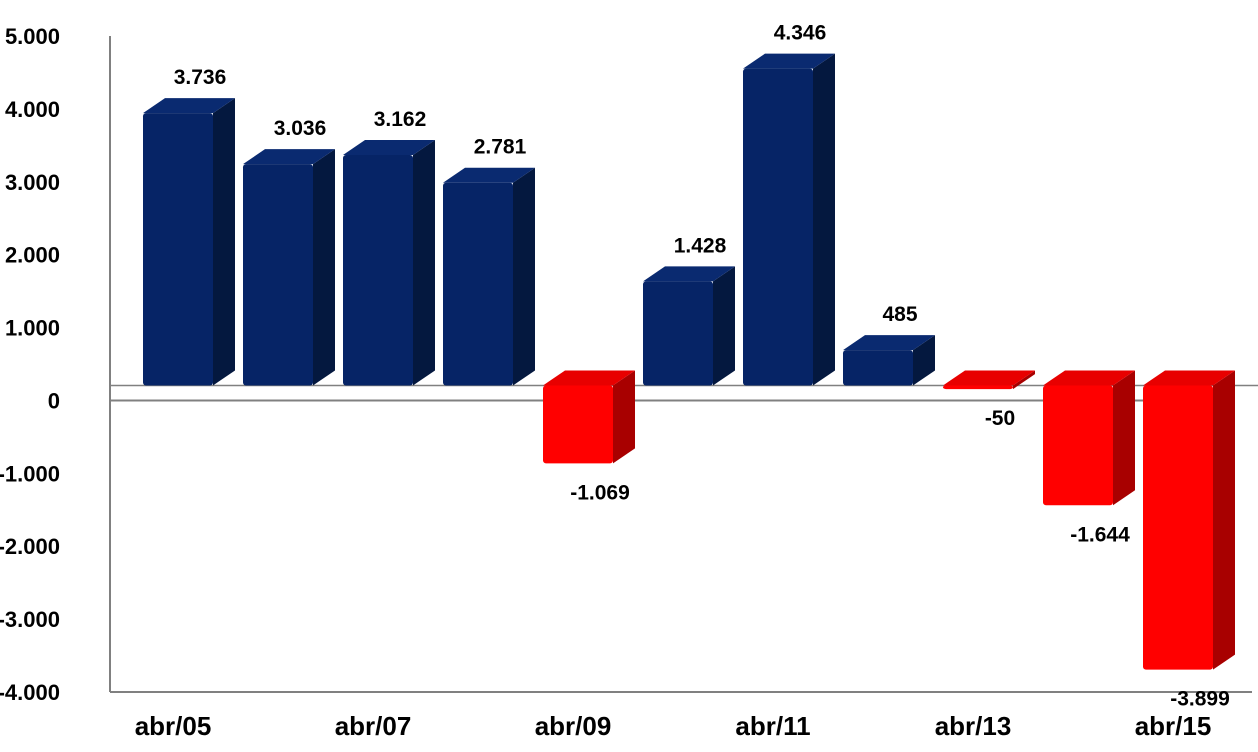 This screenshot has width=1258, height=752. Describe the element at coordinates (772, 726) in the screenshot. I see `x-tick-label: abr/11` at that location.